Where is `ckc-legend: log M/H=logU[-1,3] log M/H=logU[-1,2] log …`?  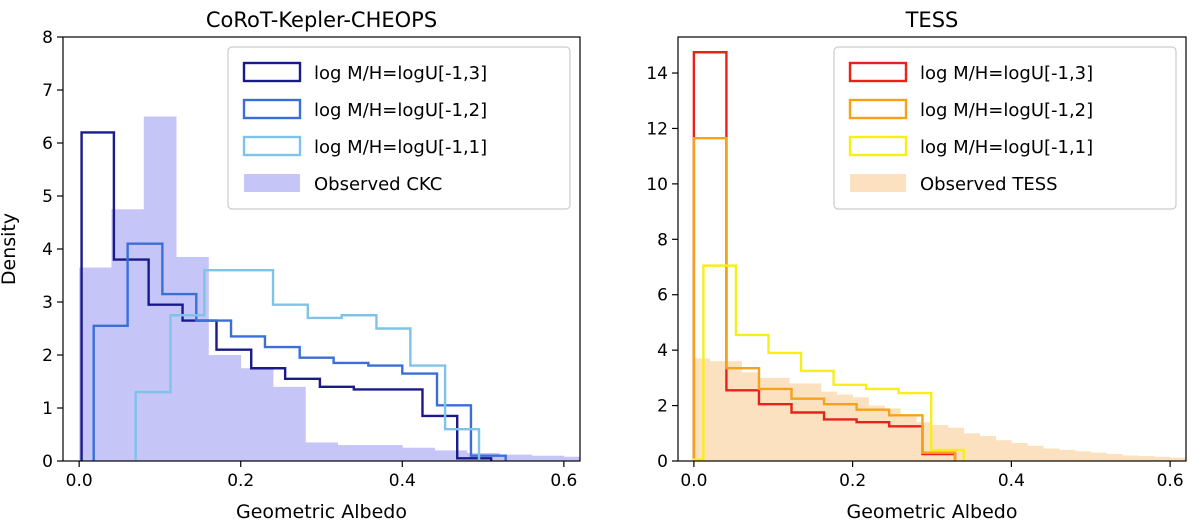 ckc-legend: log M/H=logU[-1,3] log M/H=logU[-1,2] log … is located at coordinates (399, 128).